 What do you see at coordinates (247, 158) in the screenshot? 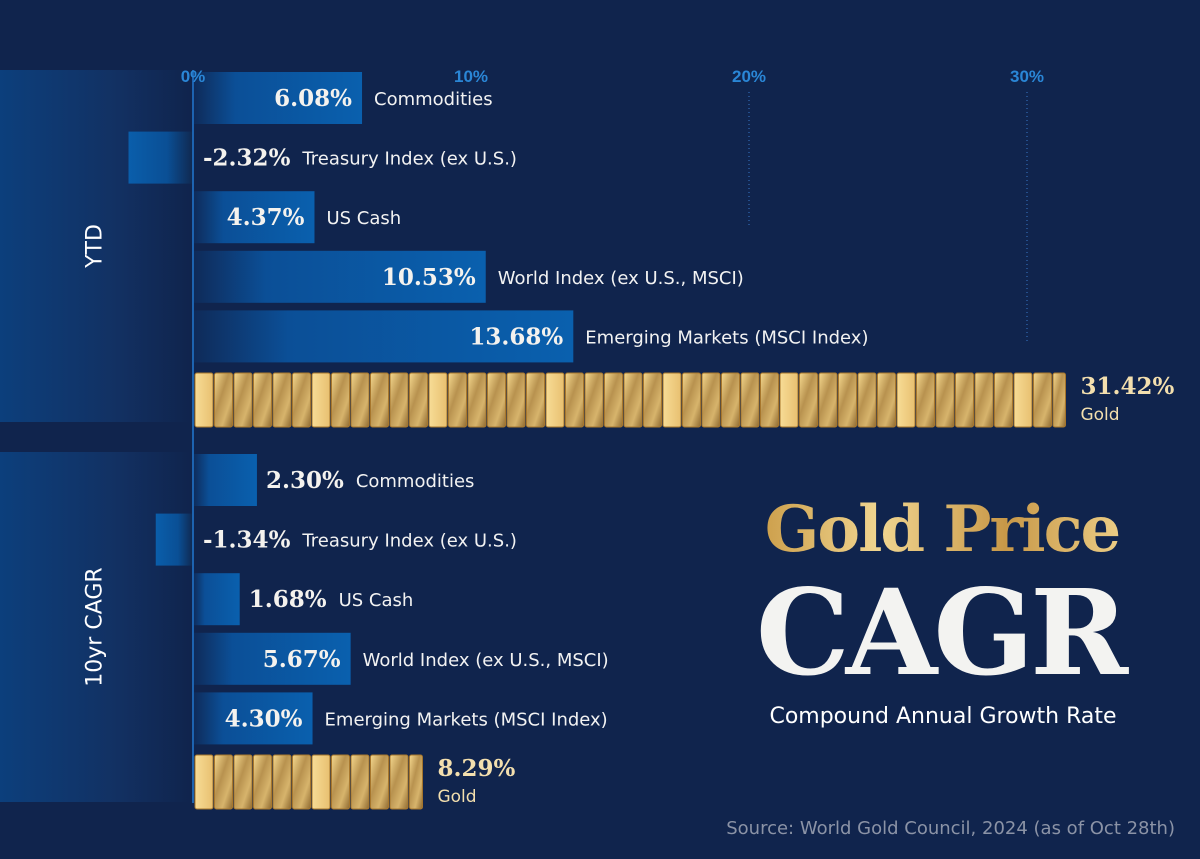
I see `bar-value-label: -2.32%` at bounding box center [247, 158].